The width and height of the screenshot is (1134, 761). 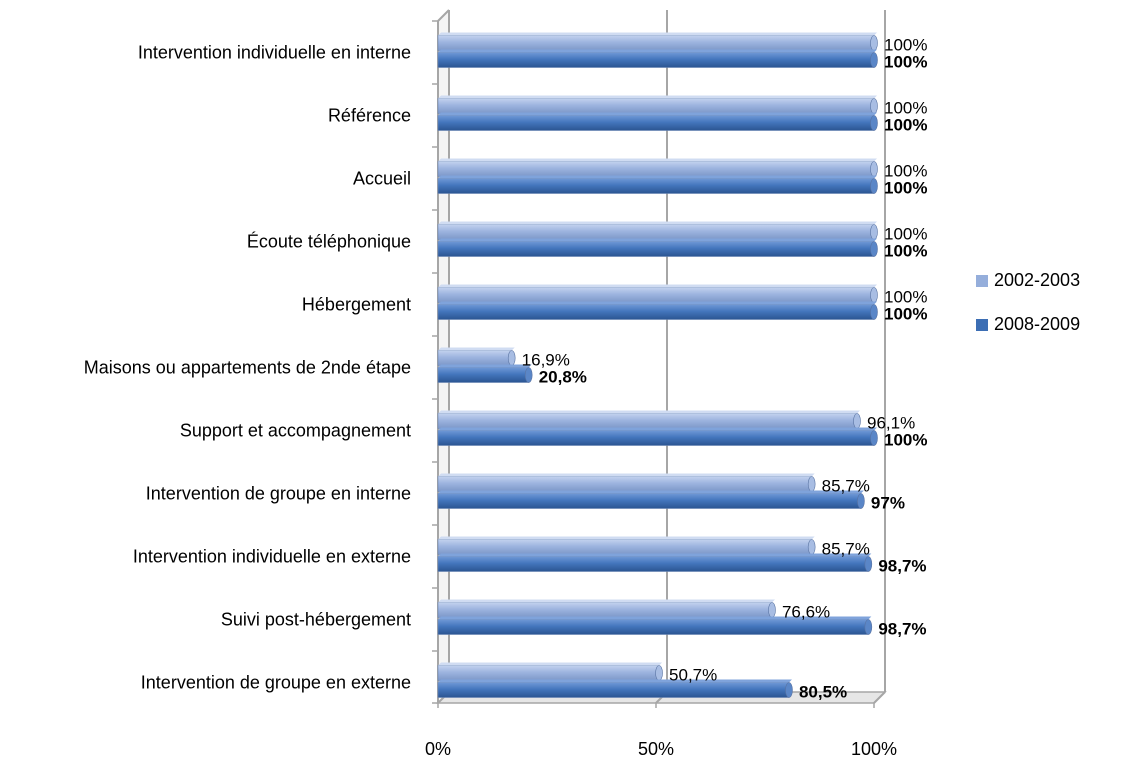 What do you see at coordinates (356, 305) in the screenshot?
I see `category-label: Hébergement` at bounding box center [356, 305].